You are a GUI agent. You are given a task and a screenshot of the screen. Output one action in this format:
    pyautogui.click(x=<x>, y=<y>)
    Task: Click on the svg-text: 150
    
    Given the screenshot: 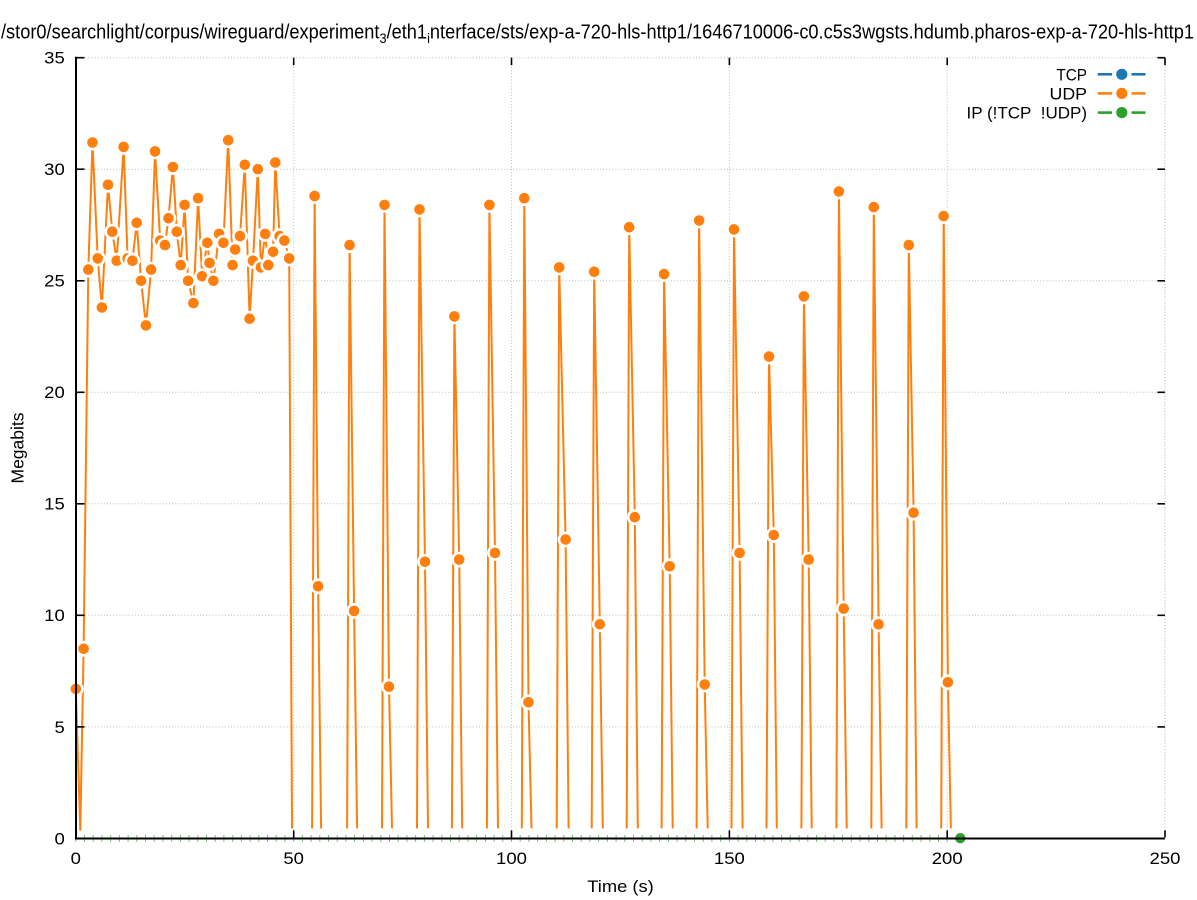 What is the action you would take?
    pyautogui.click(x=729, y=859)
    